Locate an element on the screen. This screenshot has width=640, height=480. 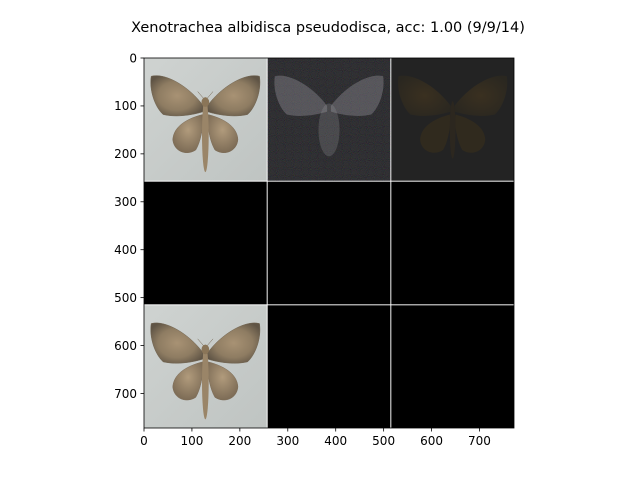
y-tick-label: 600 is located at coordinates (125, 346).